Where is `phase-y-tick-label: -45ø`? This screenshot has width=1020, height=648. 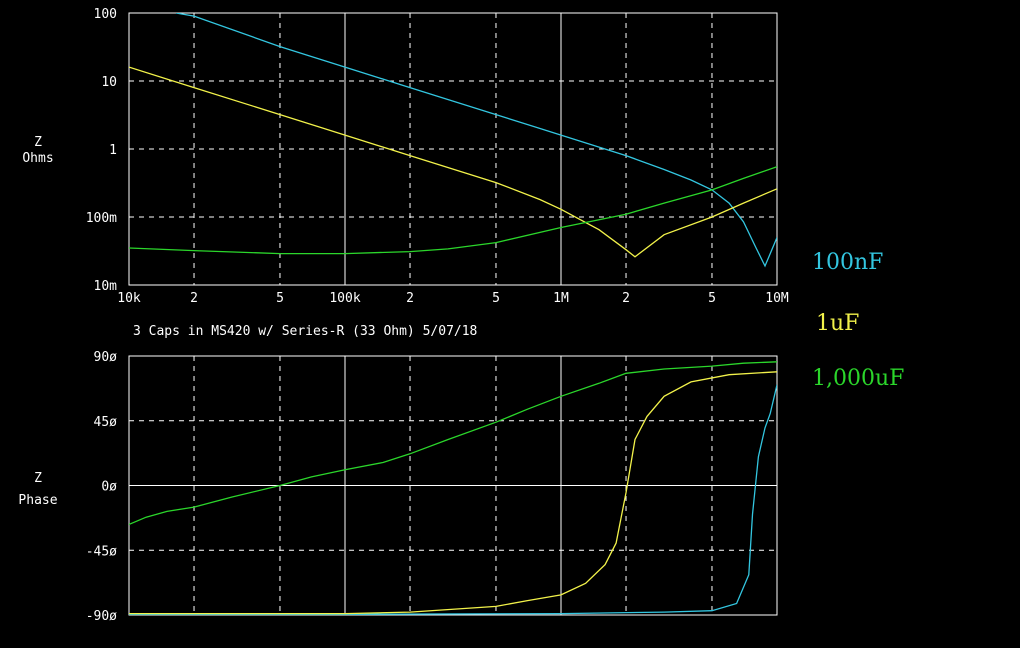
phase-y-tick-label: -45ø is located at coordinates (101, 551).